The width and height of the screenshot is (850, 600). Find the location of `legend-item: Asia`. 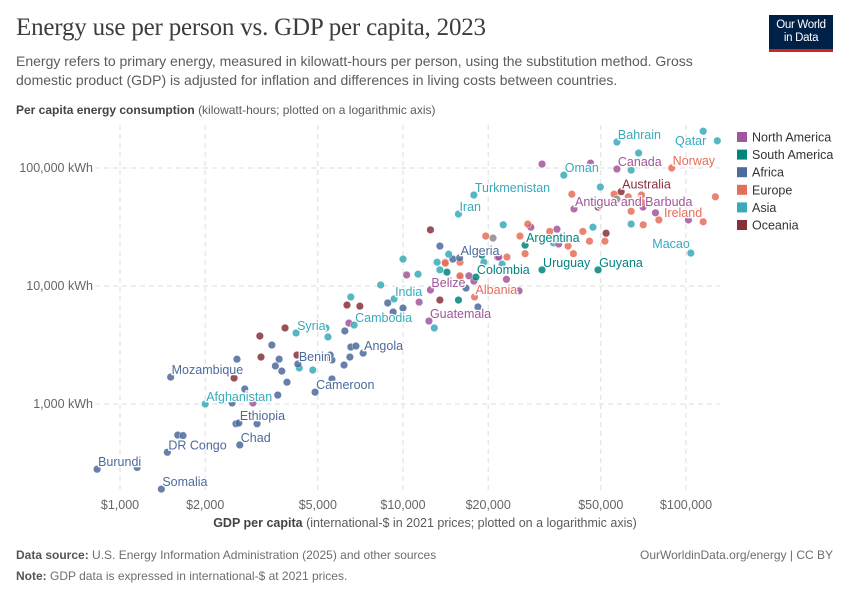

legend-item: Asia is located at coordinates (764, 208).